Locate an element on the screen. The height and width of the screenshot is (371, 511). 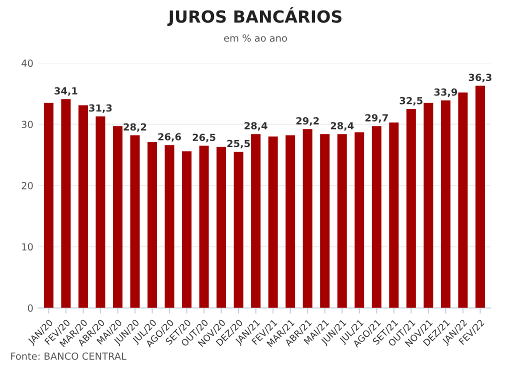
y-tick-label: 40 is located at coordinates (27, 63).